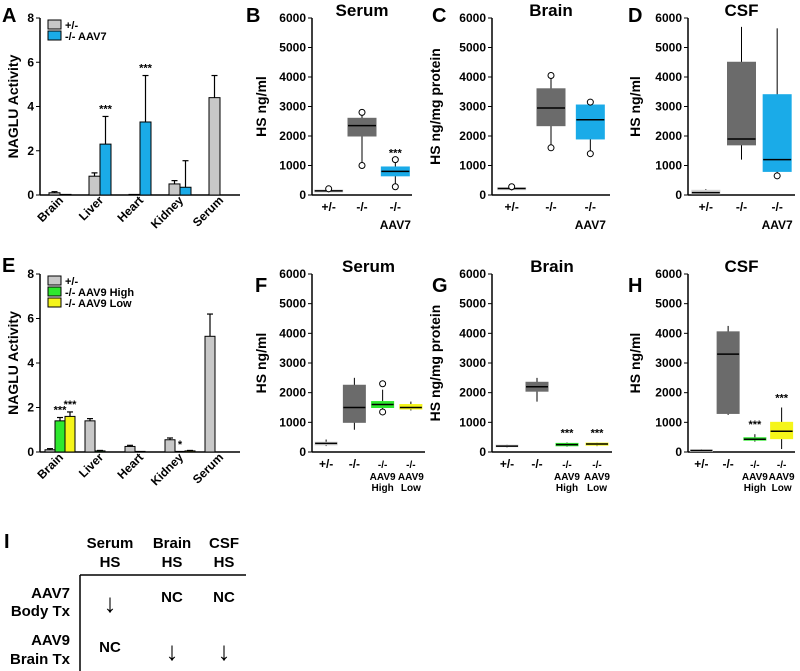 The width and height of the screenshot is (800, 671). Describe the element at coordinates (472, 48) in the screenshot. I see `y-tick-label-c: 5000` at that location.